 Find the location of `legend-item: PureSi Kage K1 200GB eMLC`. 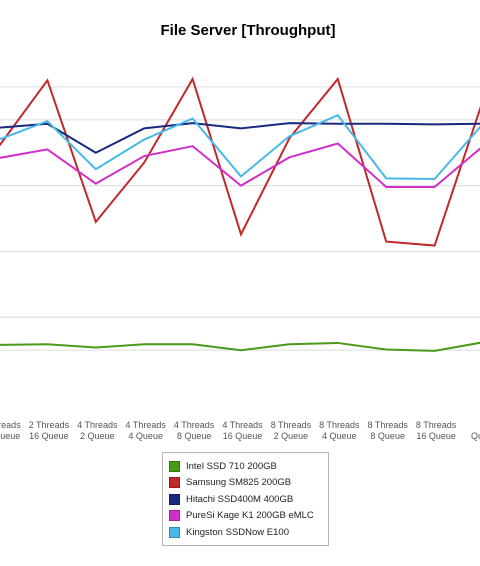

legend-item: PureSi Kage K1 200GB eMLC is located at coordinates (245, 516).